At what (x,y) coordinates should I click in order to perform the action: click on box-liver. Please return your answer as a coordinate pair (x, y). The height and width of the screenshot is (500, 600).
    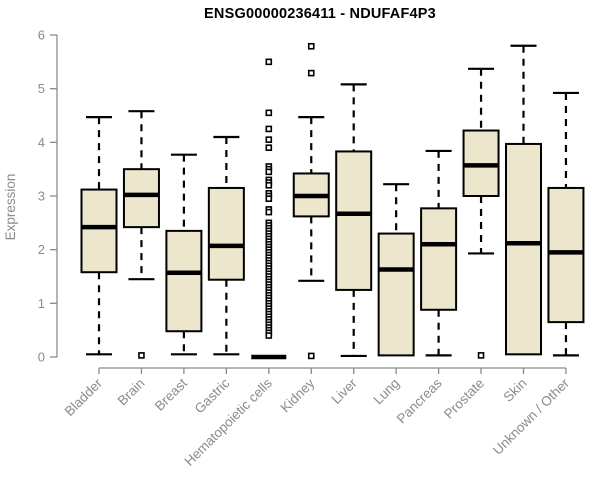
    Looking at the image, I should click on (354, 220).